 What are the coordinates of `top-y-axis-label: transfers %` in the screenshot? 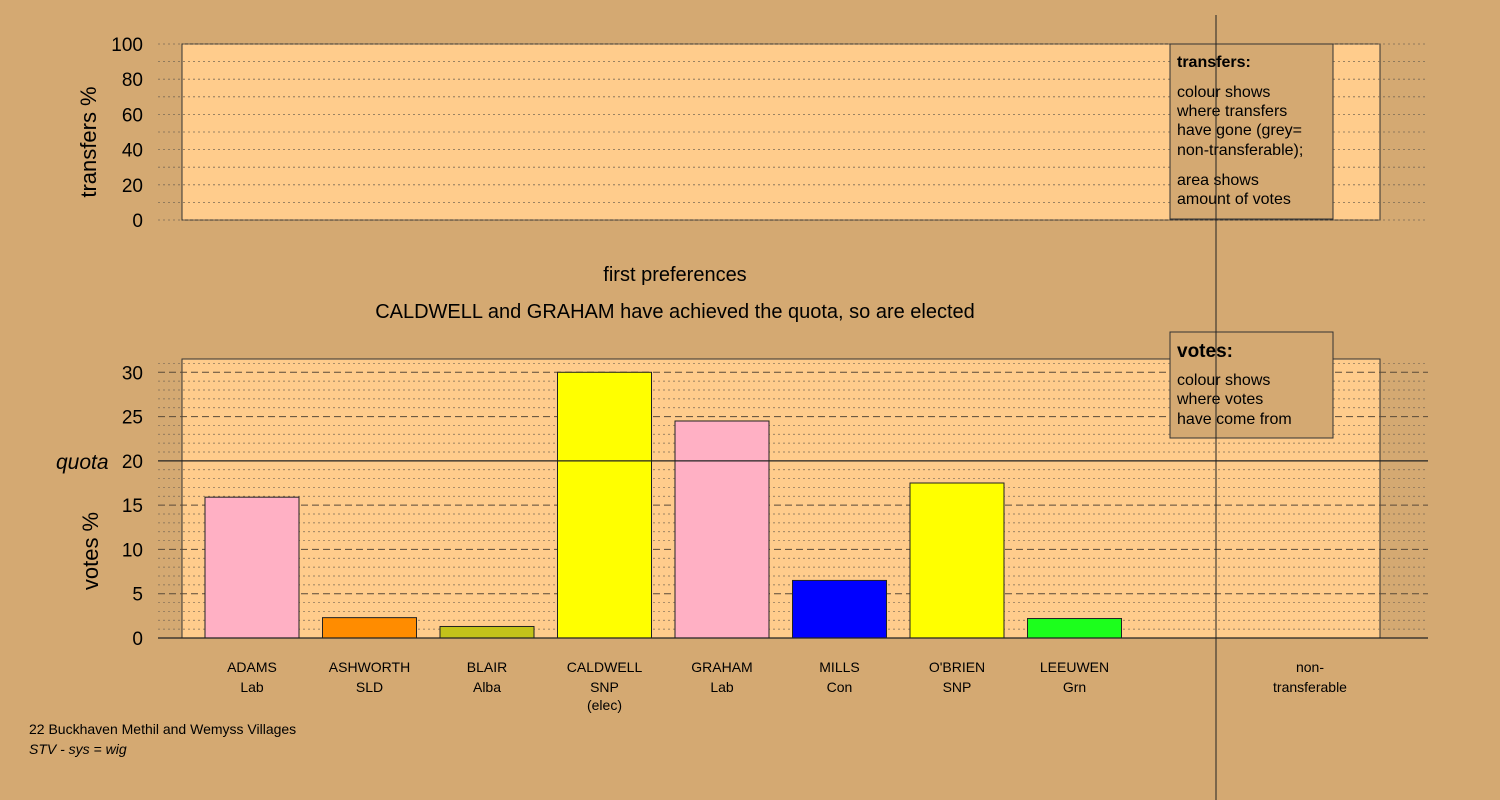 It's located at (88, 141).